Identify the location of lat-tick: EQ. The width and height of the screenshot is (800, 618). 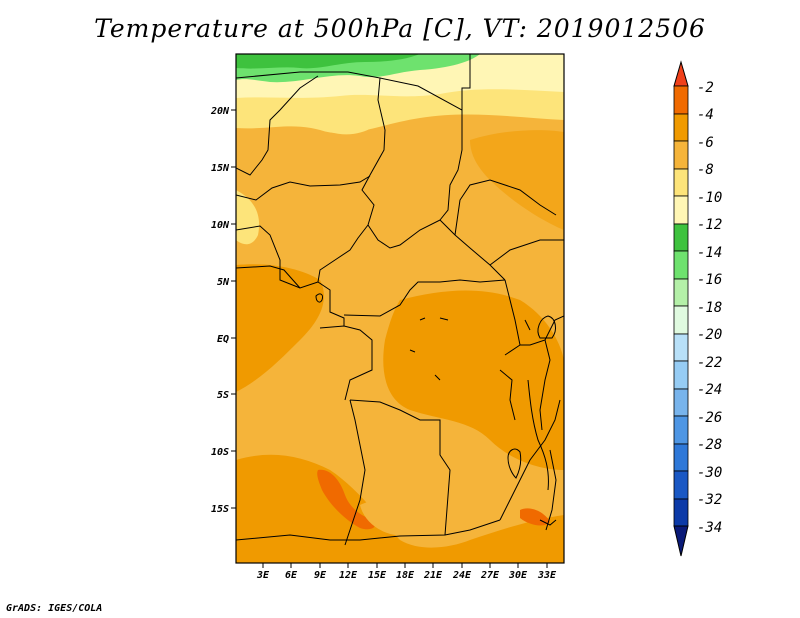
(226, 339).